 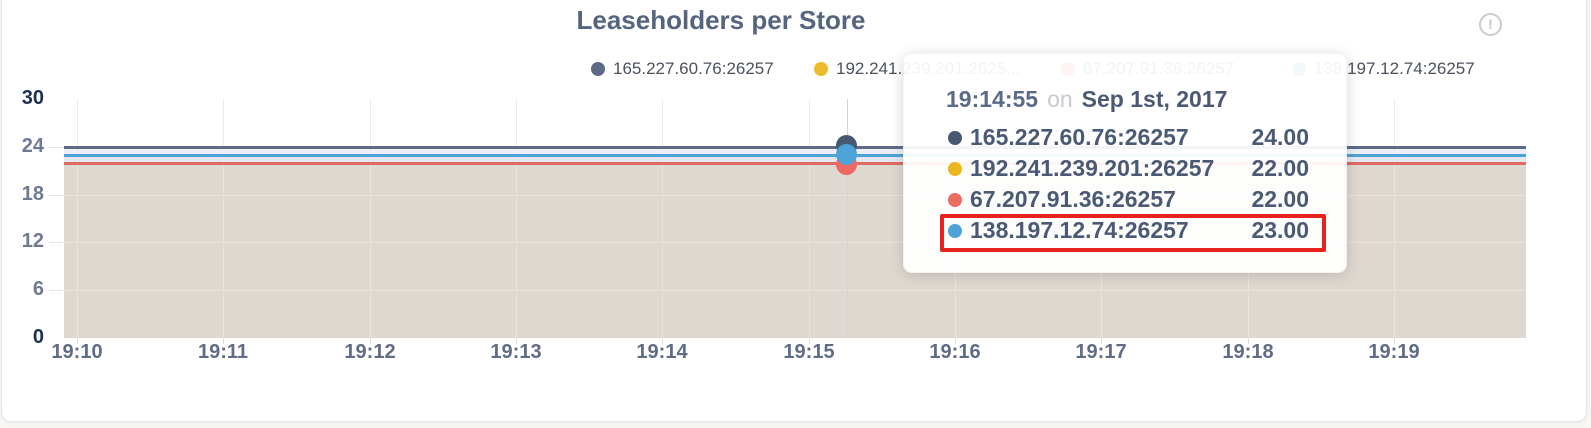 I want to click on tooltip-on-word: on, so click(x=1060, y=99).